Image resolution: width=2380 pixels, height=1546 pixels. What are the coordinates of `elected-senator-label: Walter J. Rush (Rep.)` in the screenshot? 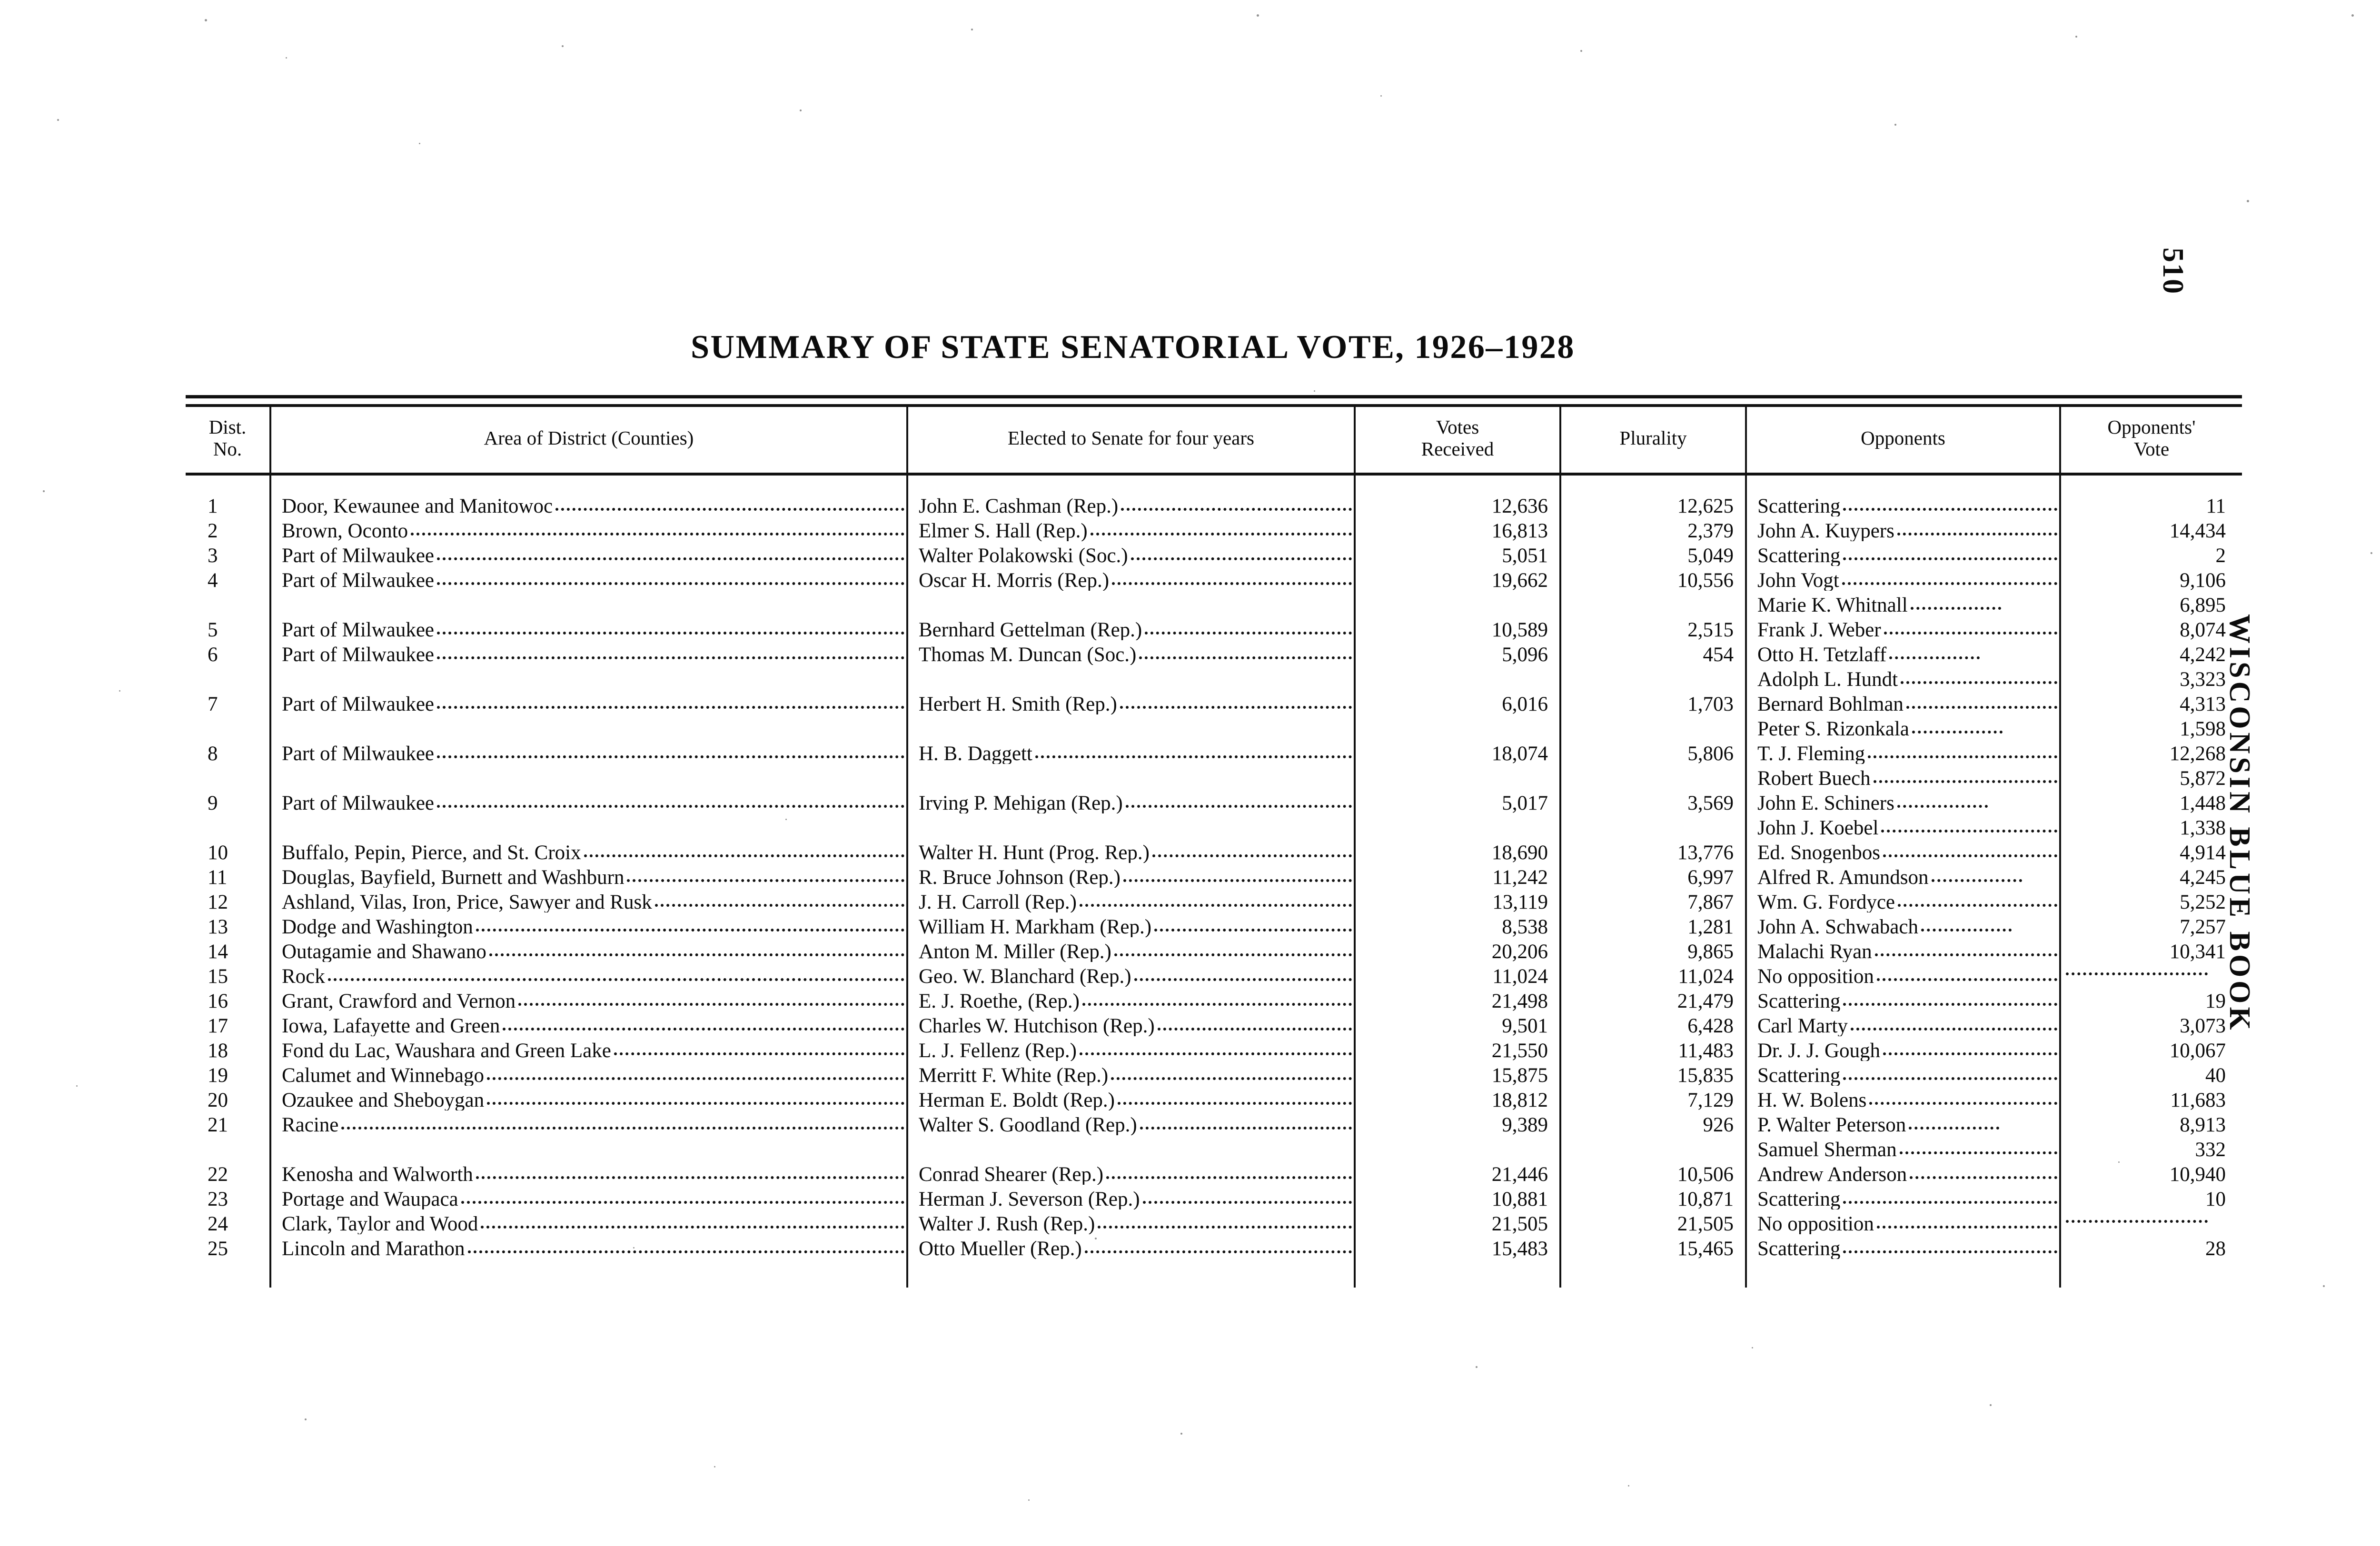 It's located at (1007, 1223).